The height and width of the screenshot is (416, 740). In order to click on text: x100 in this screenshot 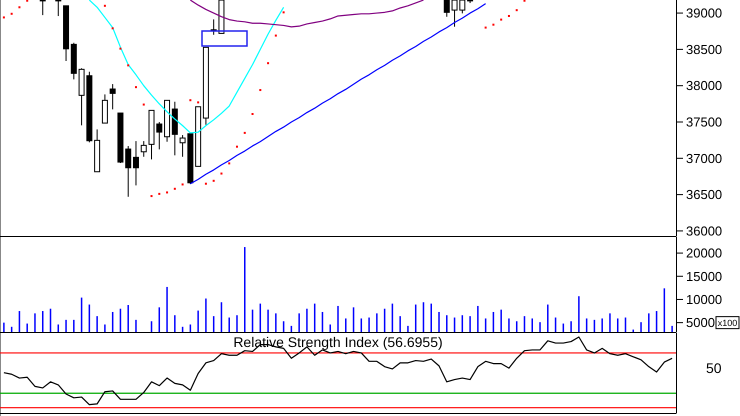, I will do `click(728, 323)`.